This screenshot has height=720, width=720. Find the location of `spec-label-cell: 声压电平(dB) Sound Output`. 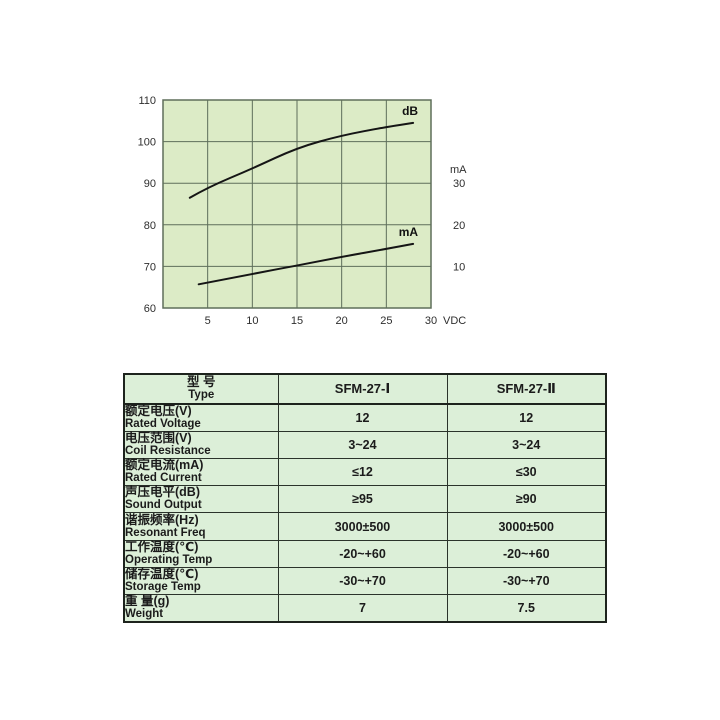

spec-label-cell: 声压电平(dB) Sound Output is located at coordinates (201, 499).